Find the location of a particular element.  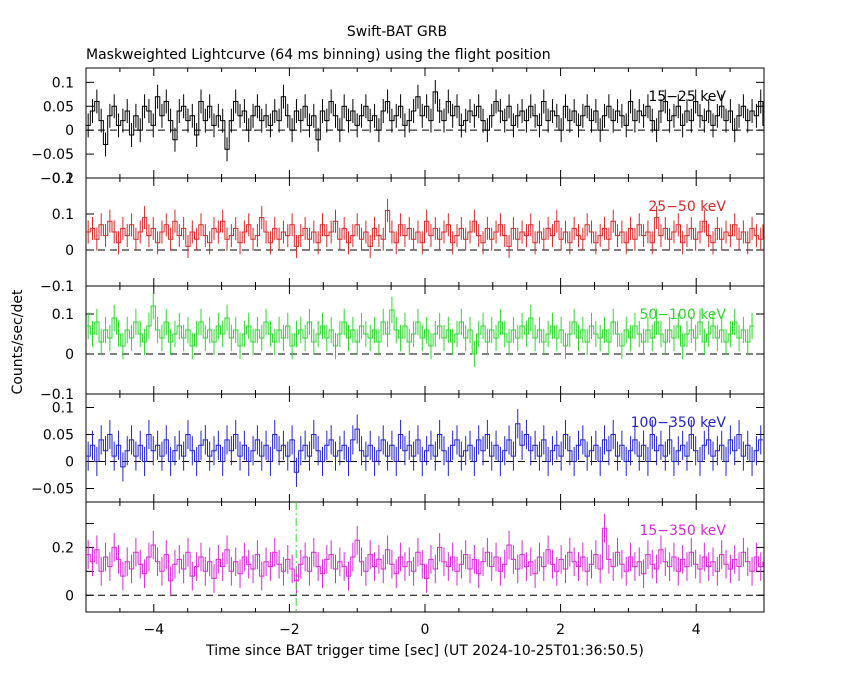

panel-label: 15−25 keV is located at coordinates (687, 97).